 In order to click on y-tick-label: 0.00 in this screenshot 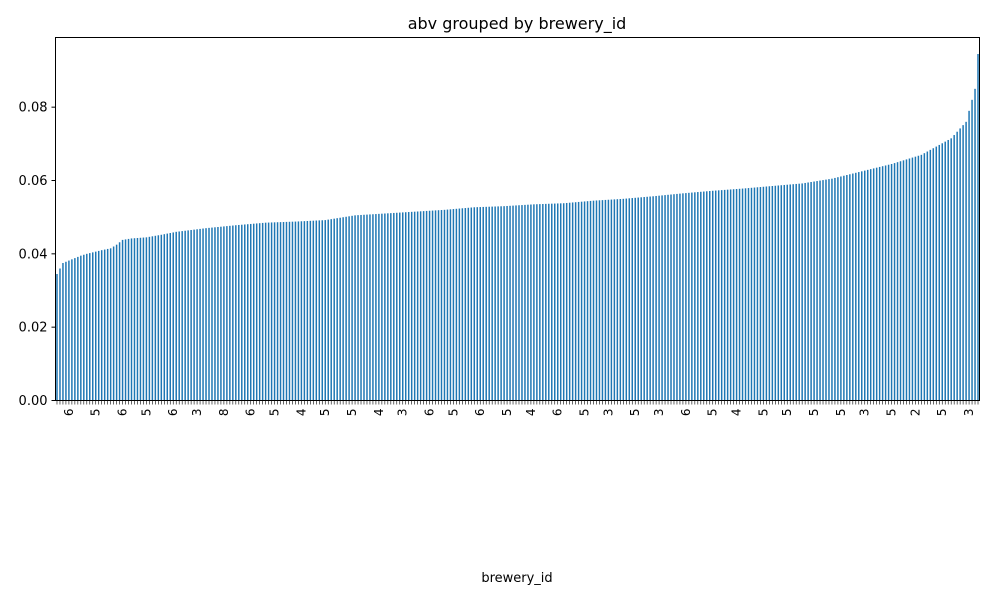, I will do `click(33, 401)`.